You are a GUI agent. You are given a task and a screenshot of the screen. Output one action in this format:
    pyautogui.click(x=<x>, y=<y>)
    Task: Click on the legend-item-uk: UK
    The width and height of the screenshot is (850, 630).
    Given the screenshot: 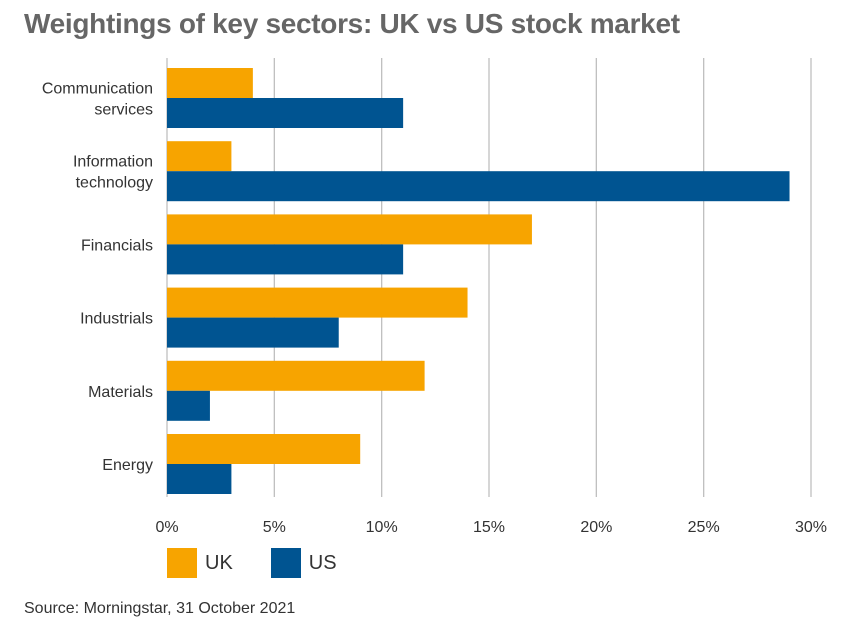 What is the action you would take?
    pyautogui.click(x=200, y=563)
    